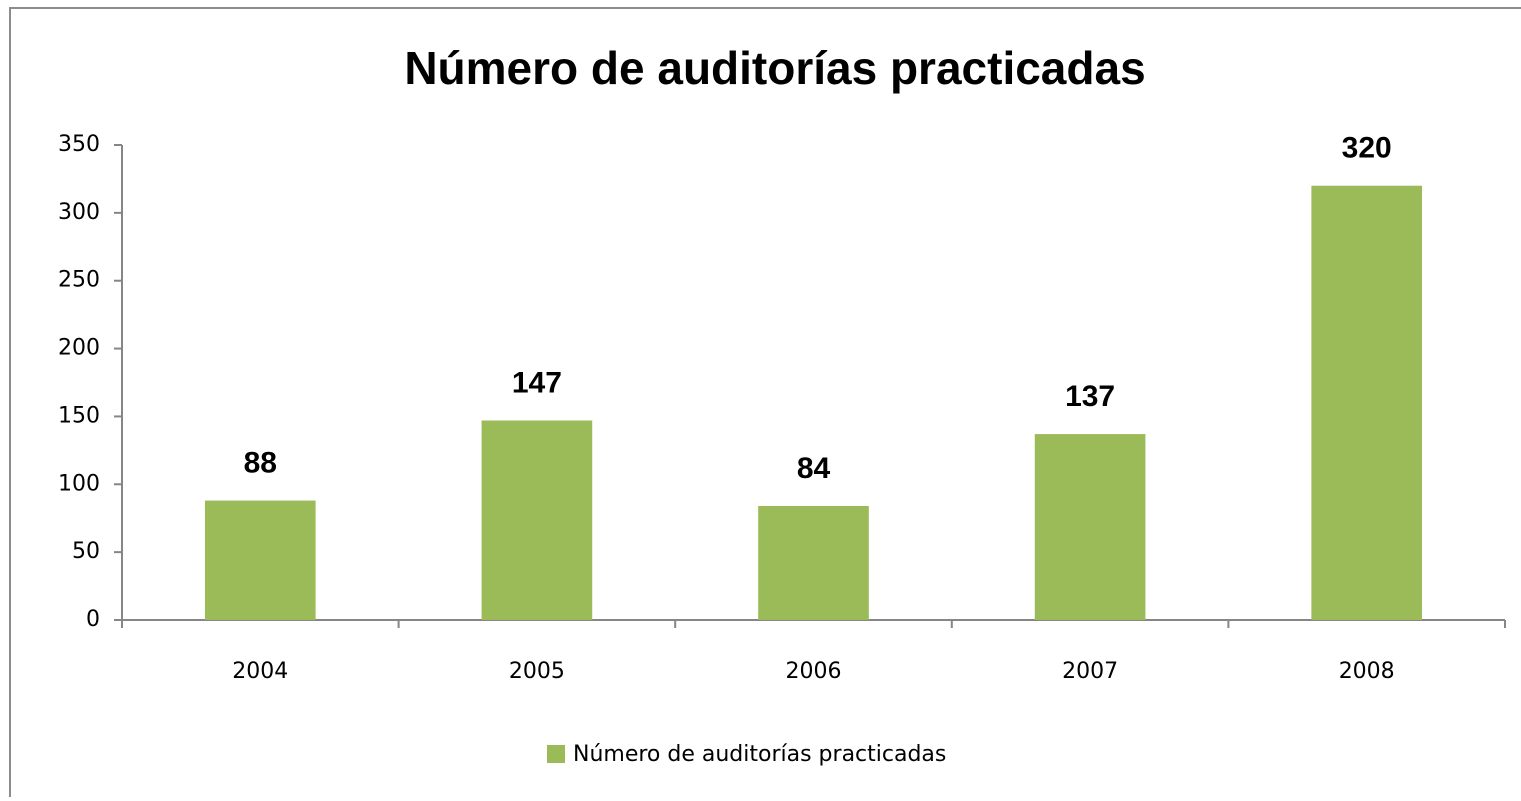  I want to click on y-tick-label: 150, so click(79, 415).